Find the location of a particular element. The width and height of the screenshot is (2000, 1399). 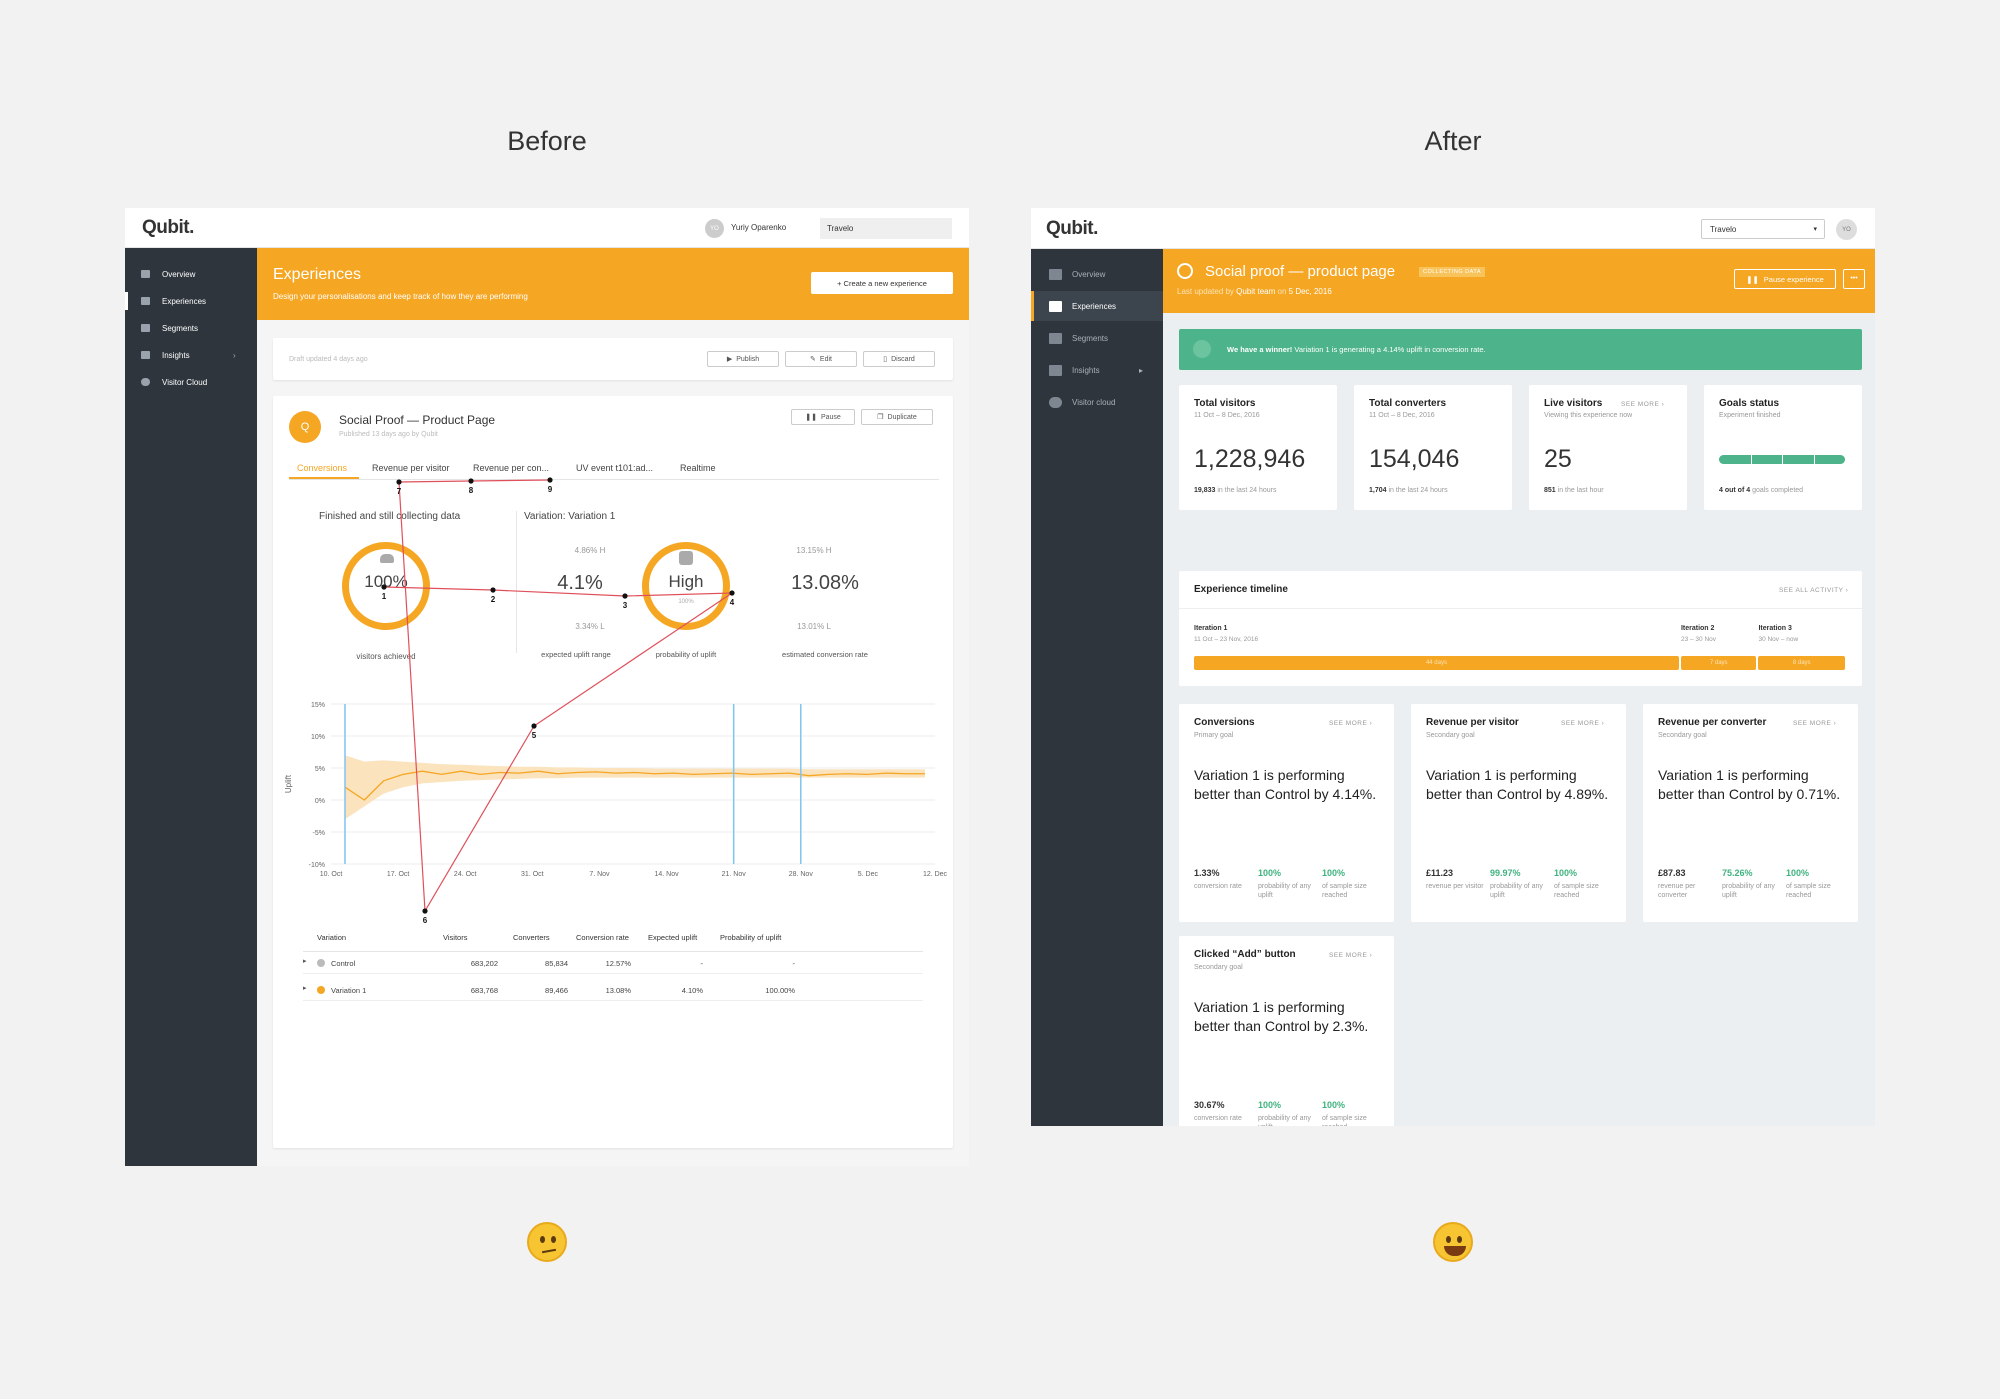

sidebar-item-insights: Insights › is located at coordinates (188, 355).